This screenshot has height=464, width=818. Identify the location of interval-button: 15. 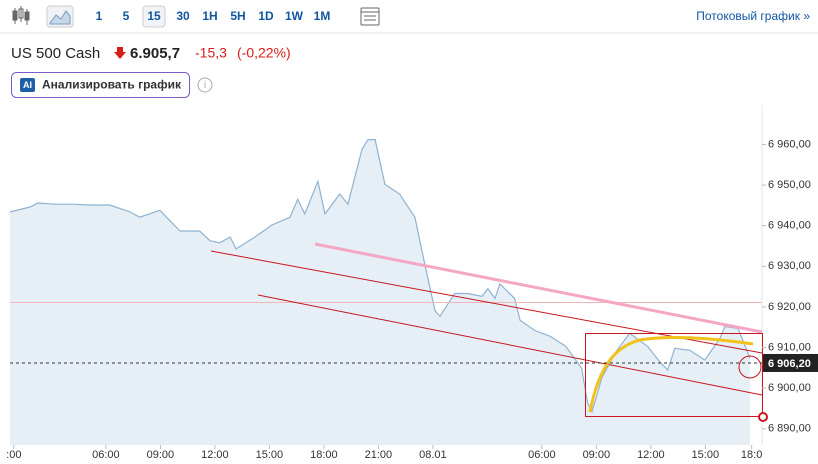
(154, 16).